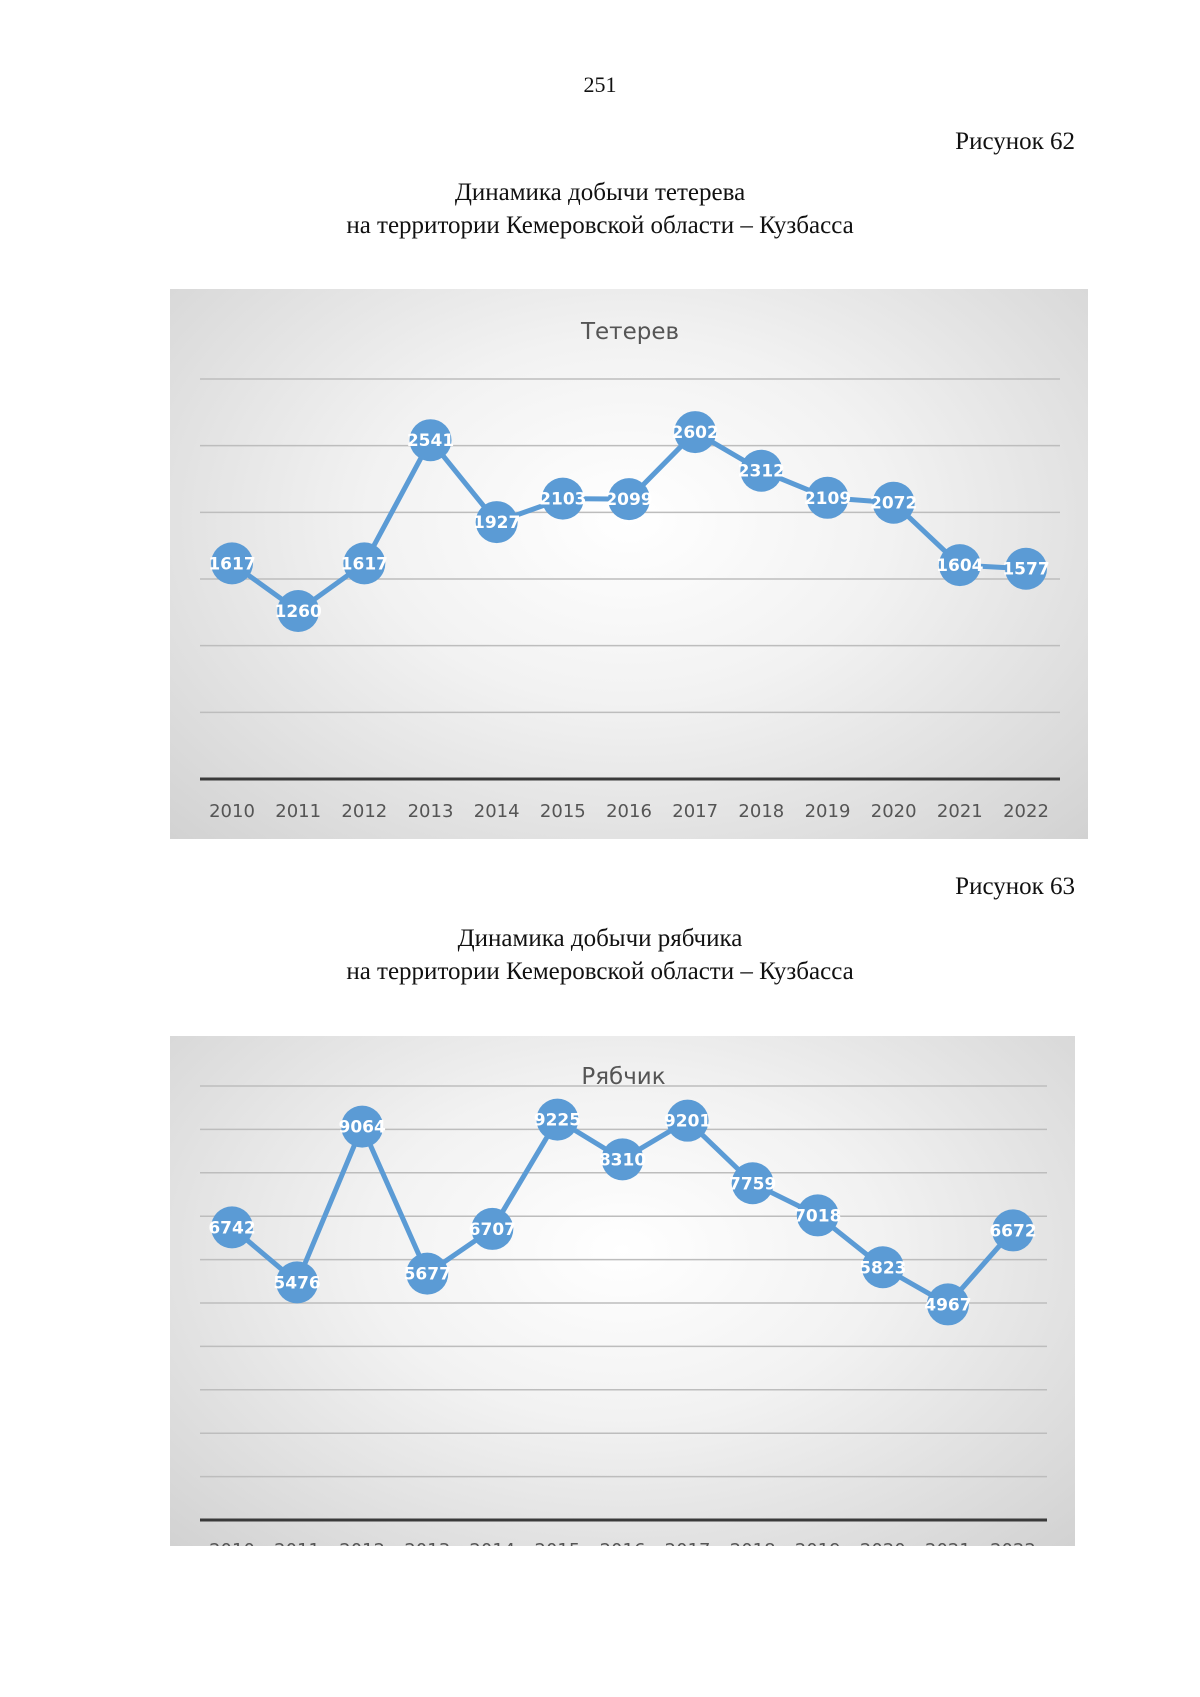 This screenshot has height=1697, width=1200. Describe the element at coordinates (600, 192) in the screenshot. I see `figure-62-caption-line1: Динамика добычи тетерева` at that location.